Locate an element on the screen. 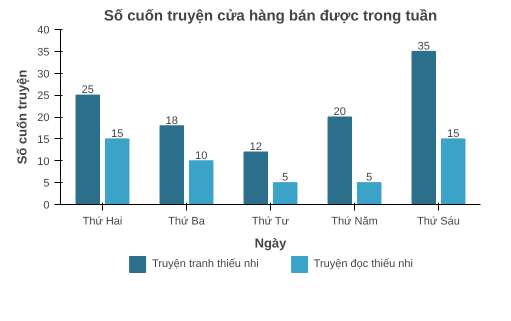 This screenshot has width=511, height=321. chart-title: Số cuốn truyện cửa hàng bán được trong tuần is located at coordinates (271, 16).